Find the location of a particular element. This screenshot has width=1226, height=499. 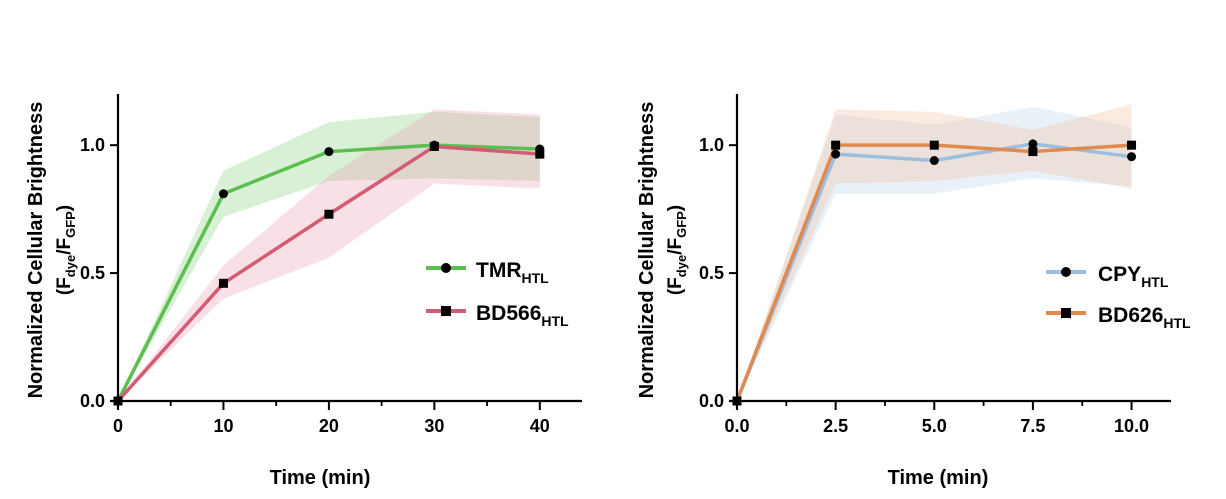

legend-label-name: BD566 is located at coordinates (508, 313).